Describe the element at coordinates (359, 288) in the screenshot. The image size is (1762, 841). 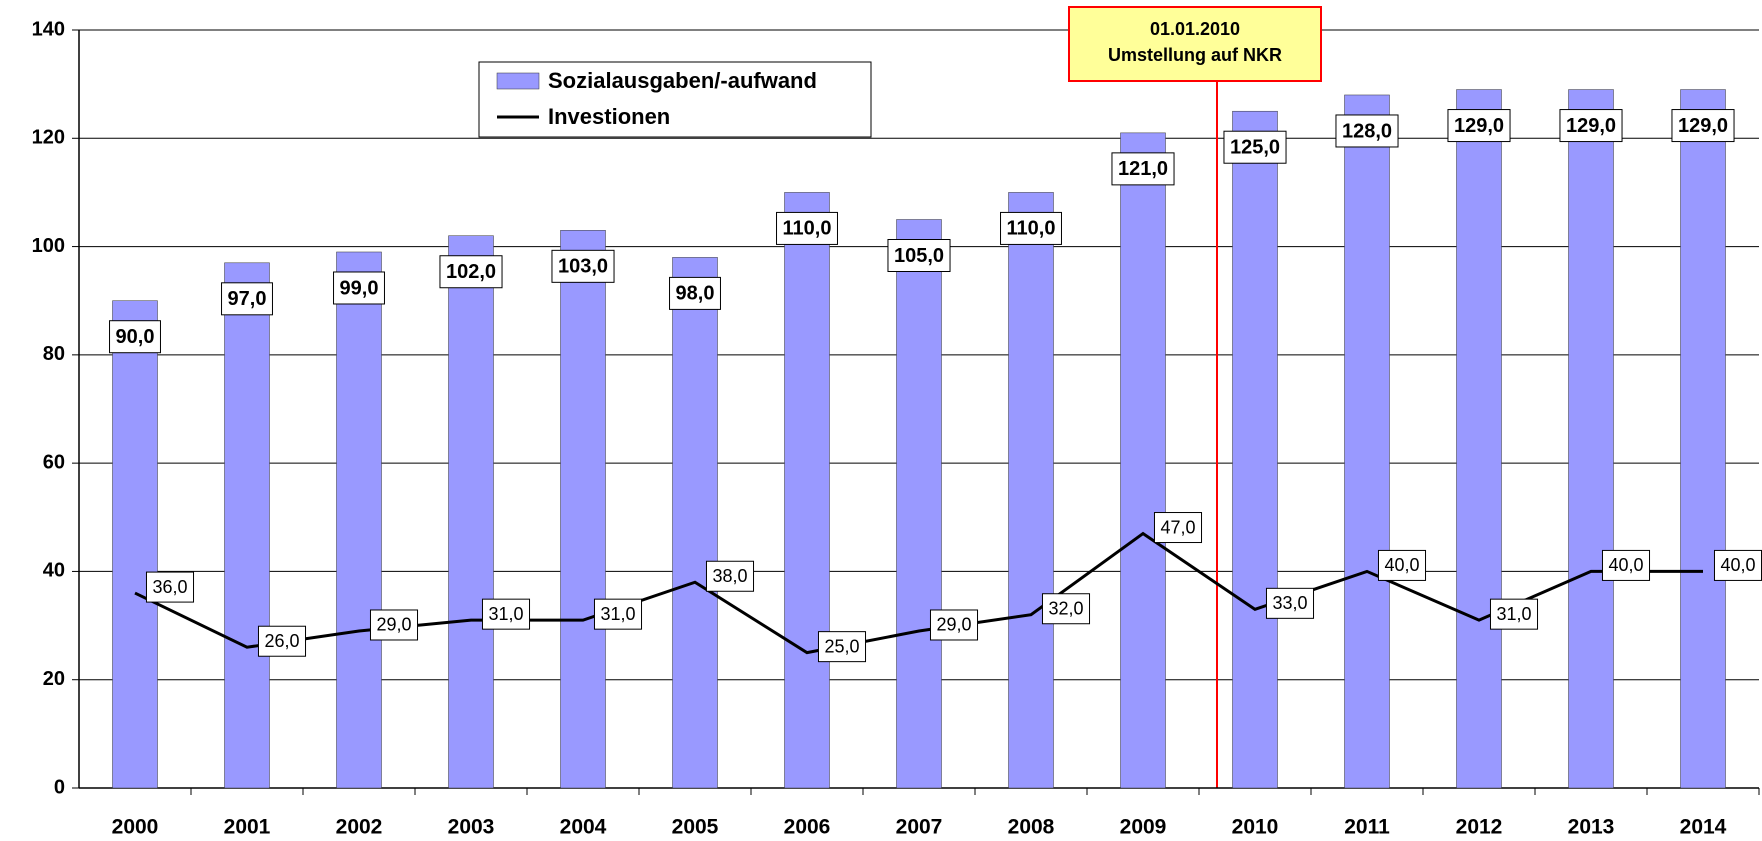
I see `data-label: 99,0` at that location.